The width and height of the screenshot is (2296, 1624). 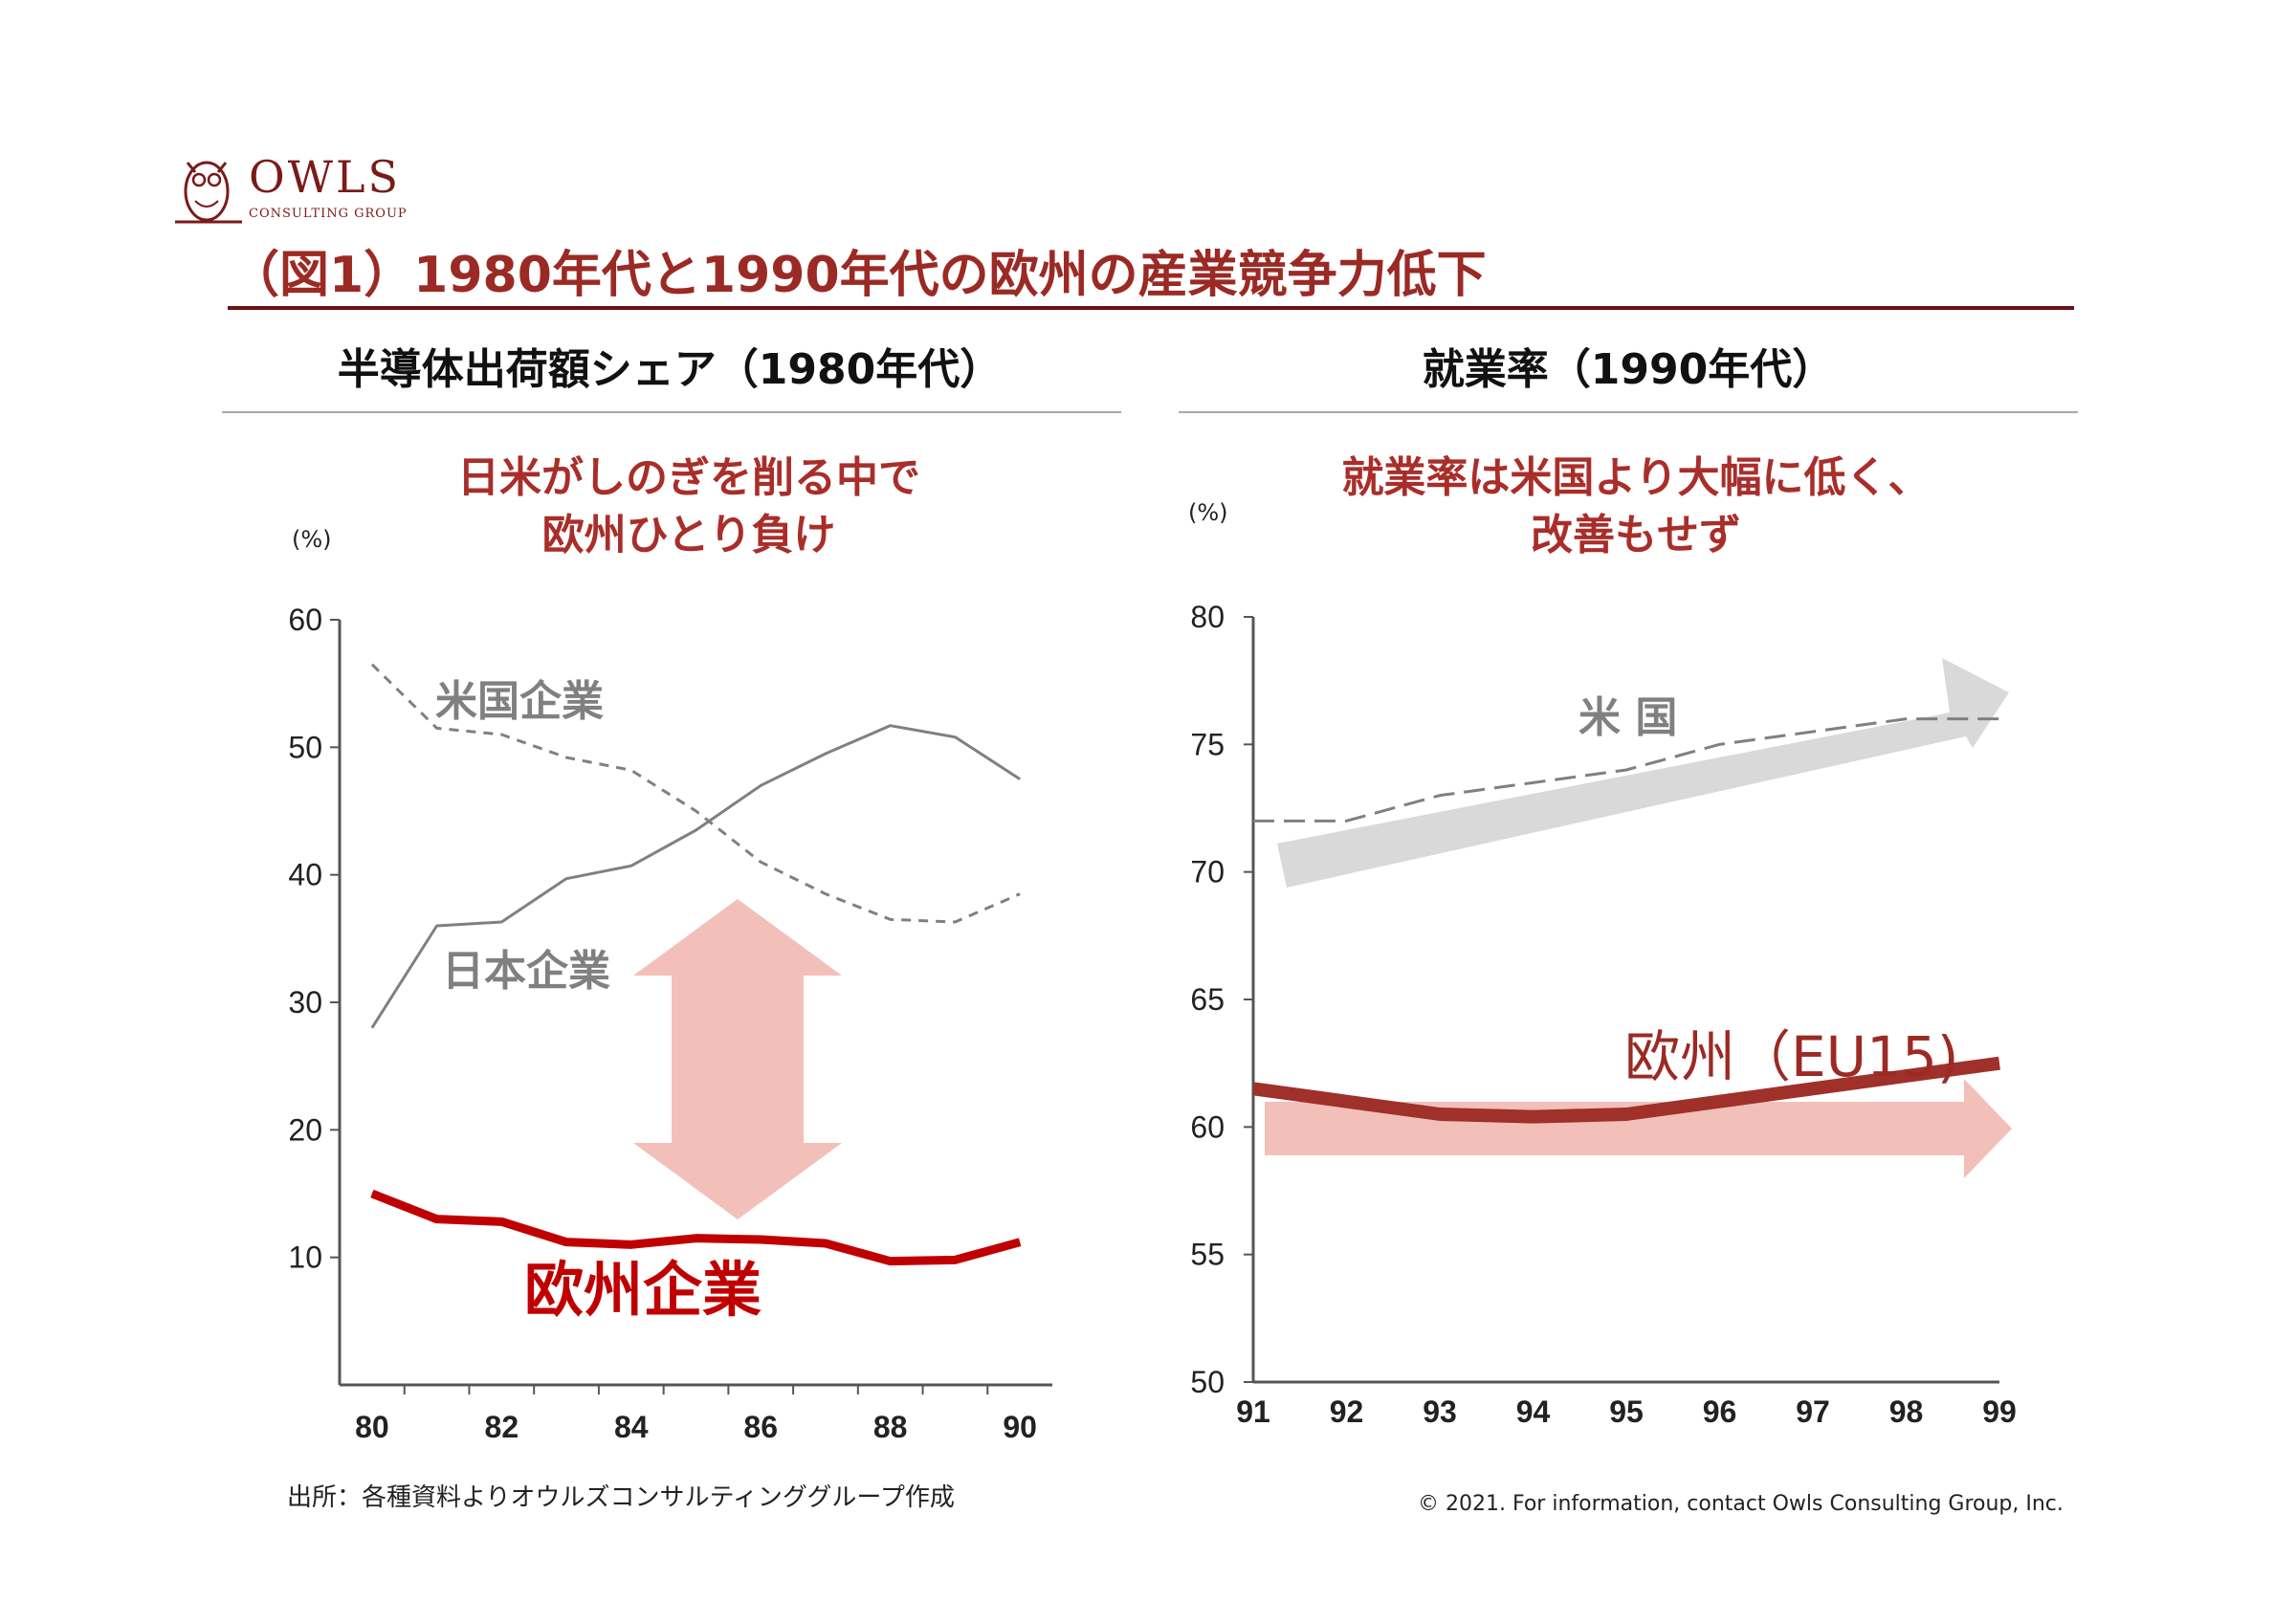 I want to click on right-subtitle-line2: 改善もせず, so click(x=1636, y=536).